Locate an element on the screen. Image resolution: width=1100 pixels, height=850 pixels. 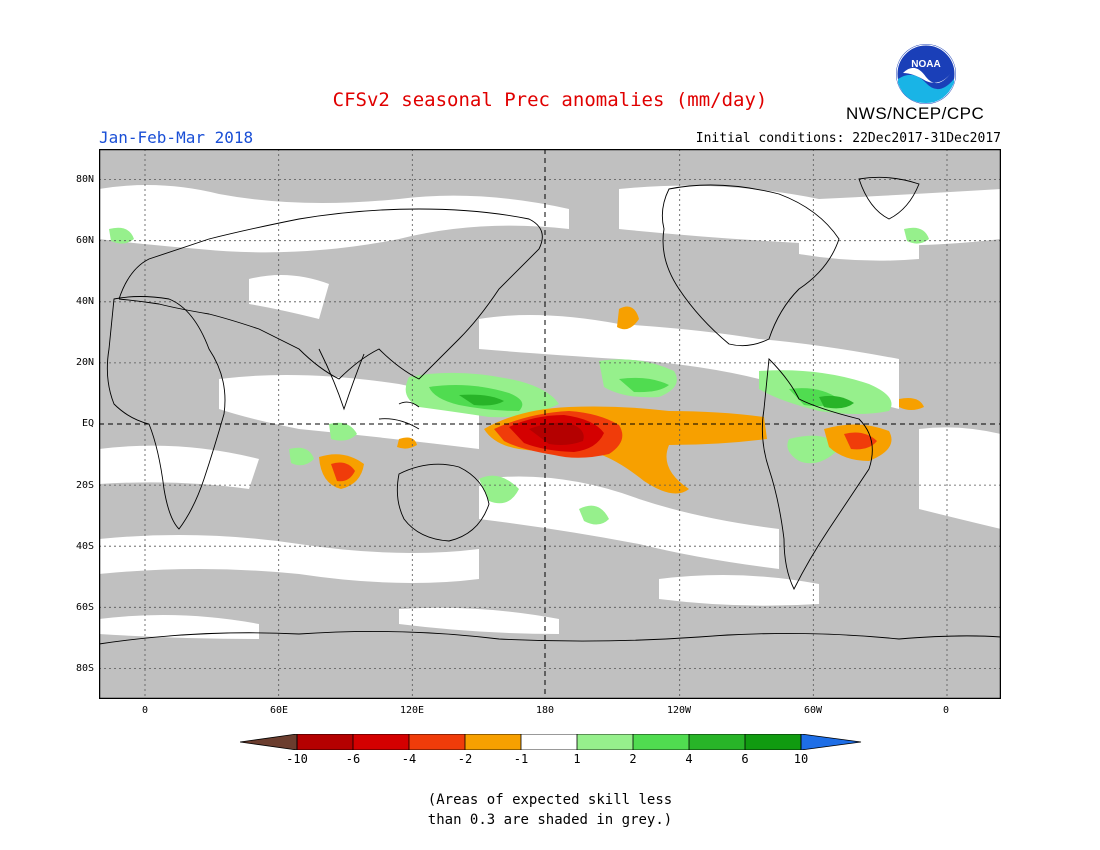
colorbar-label: 2 is located at coordinates (633, 759).